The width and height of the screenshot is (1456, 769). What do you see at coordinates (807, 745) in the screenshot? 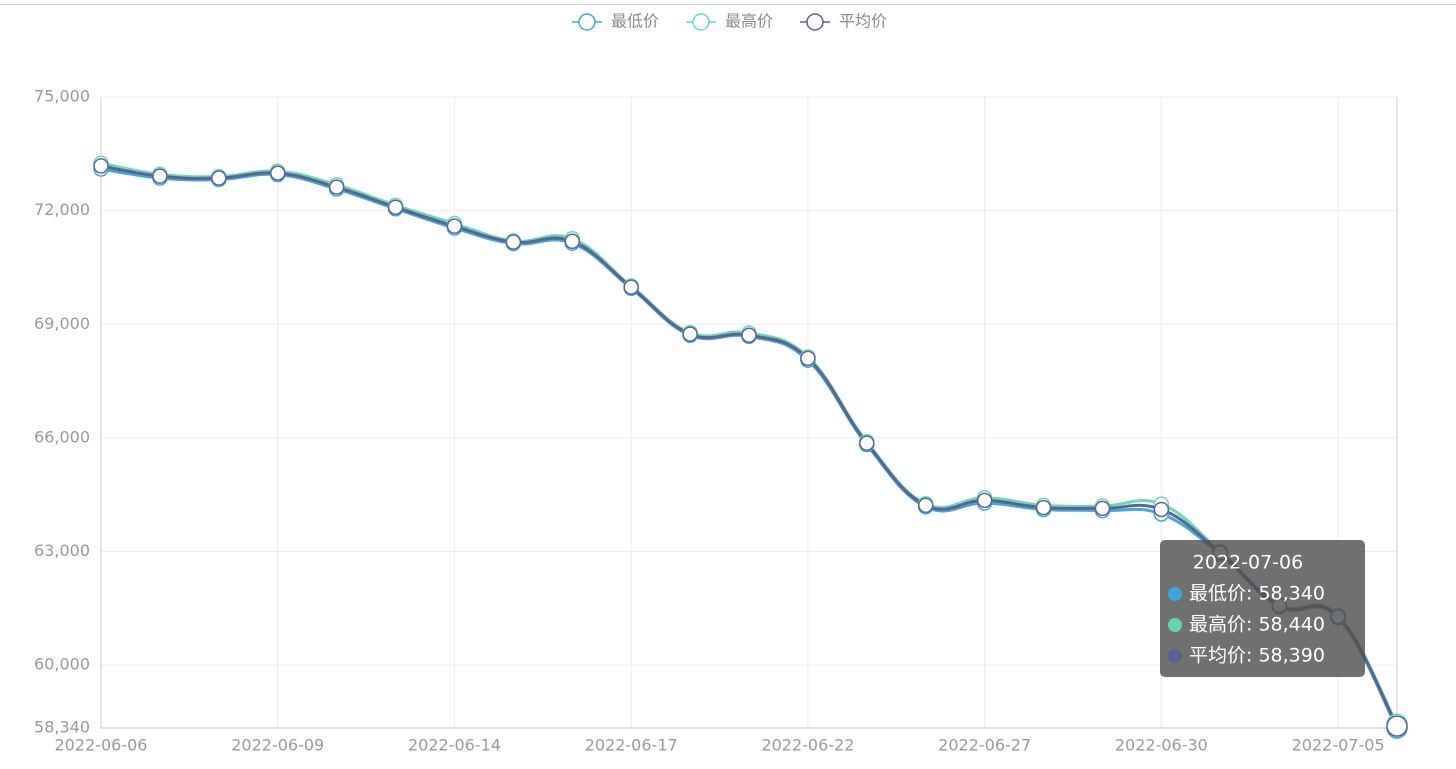
I see `x-tick-label: 2022-06-22` at bounding box center [807, 745].